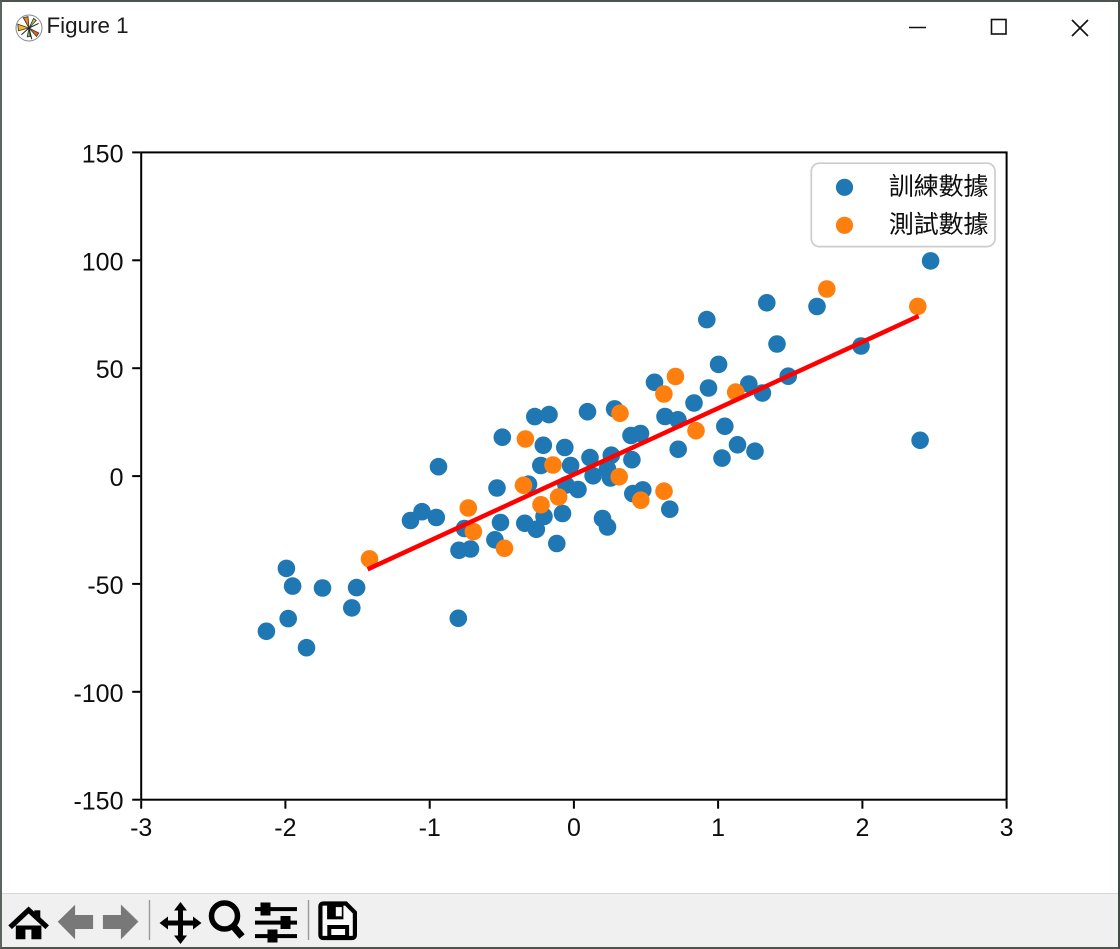 The width and height of the screenshot is (1120, 949). What do you see at coordinates (285, 828) in the screenshot?
I see `svg-text: -2` at bounding box center [285, 828].